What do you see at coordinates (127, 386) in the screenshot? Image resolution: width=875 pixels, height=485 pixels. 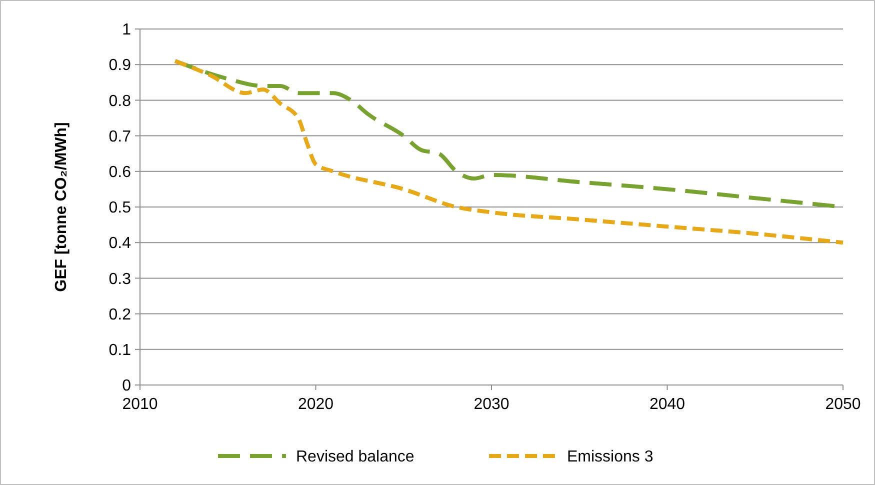 I see `y-tick-label: 0` at bounding box center [127, 386].